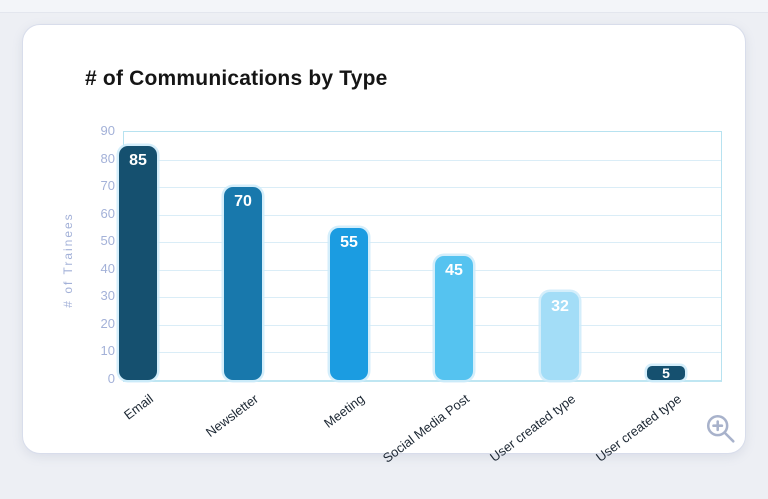 This screenshot has height=499, width=768. Describe the element at coordinates (560, 306) in the screenshot. I see `bar-value-label: 32` at that location.